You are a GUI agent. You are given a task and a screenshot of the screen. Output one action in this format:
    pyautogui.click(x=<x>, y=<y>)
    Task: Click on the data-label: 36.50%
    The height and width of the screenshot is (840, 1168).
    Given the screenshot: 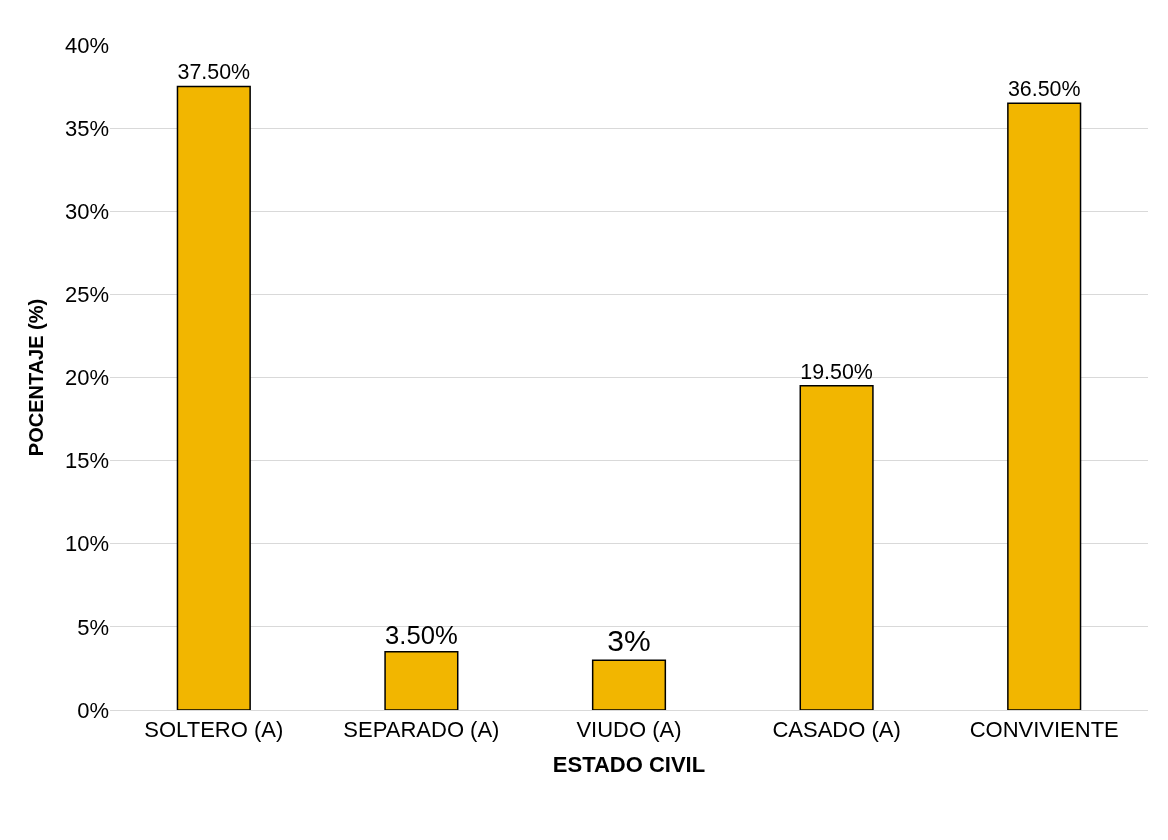 What is the action you would take?
    pyautogui.click(x=1044, y=88)
    